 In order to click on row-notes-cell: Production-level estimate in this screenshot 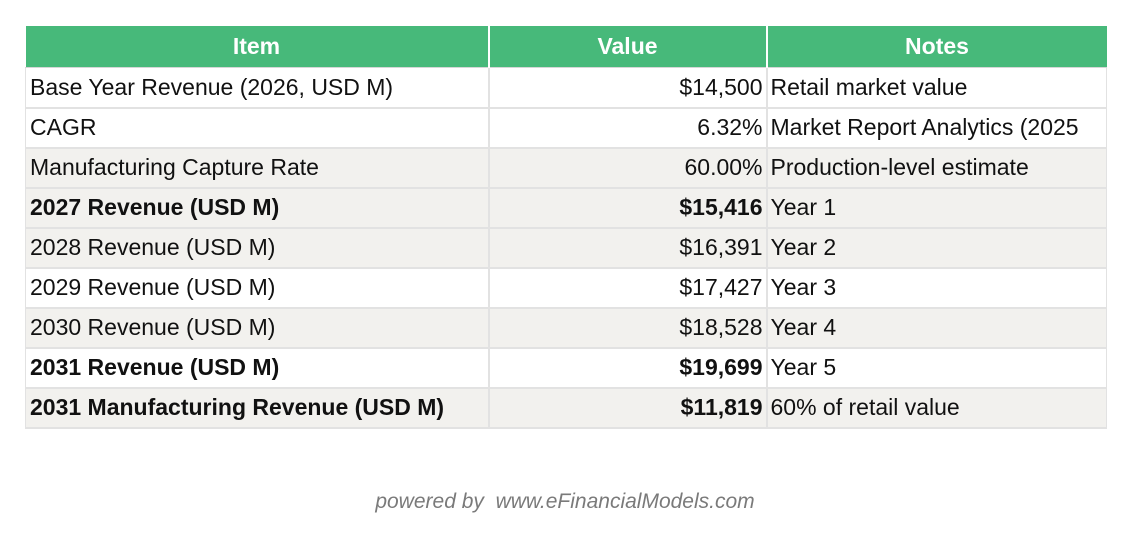, I will do `click(936, 168)`.